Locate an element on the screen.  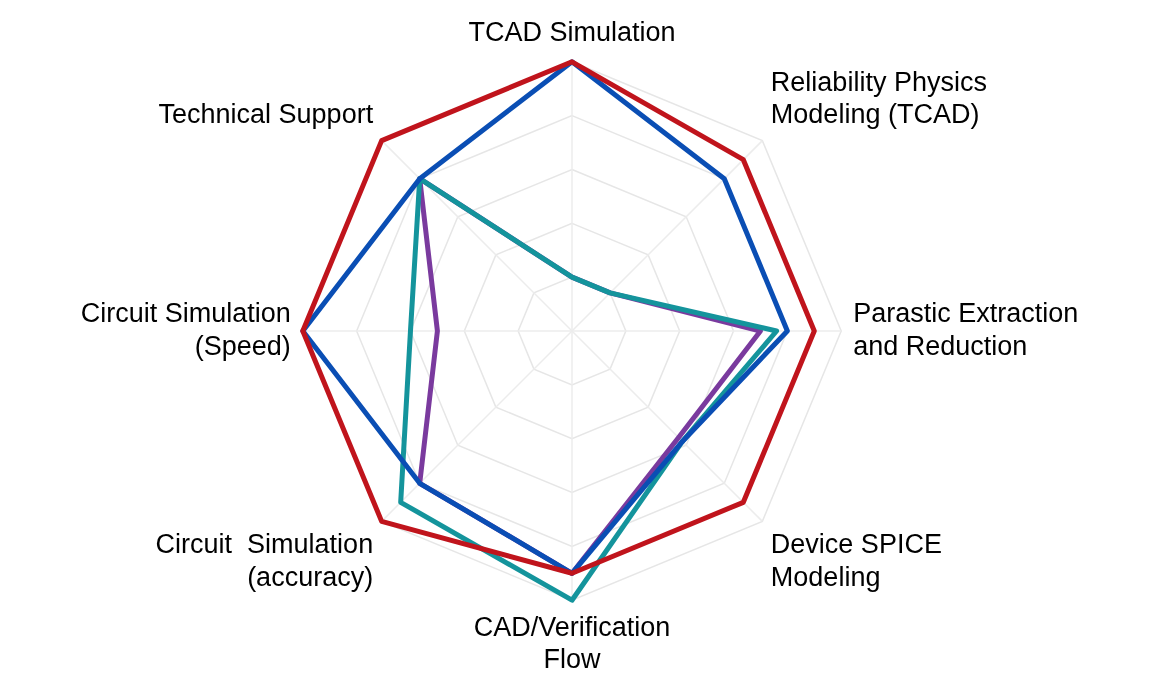
spoke-label: Device SPICE Modeling is located at coordinates (856, 560).